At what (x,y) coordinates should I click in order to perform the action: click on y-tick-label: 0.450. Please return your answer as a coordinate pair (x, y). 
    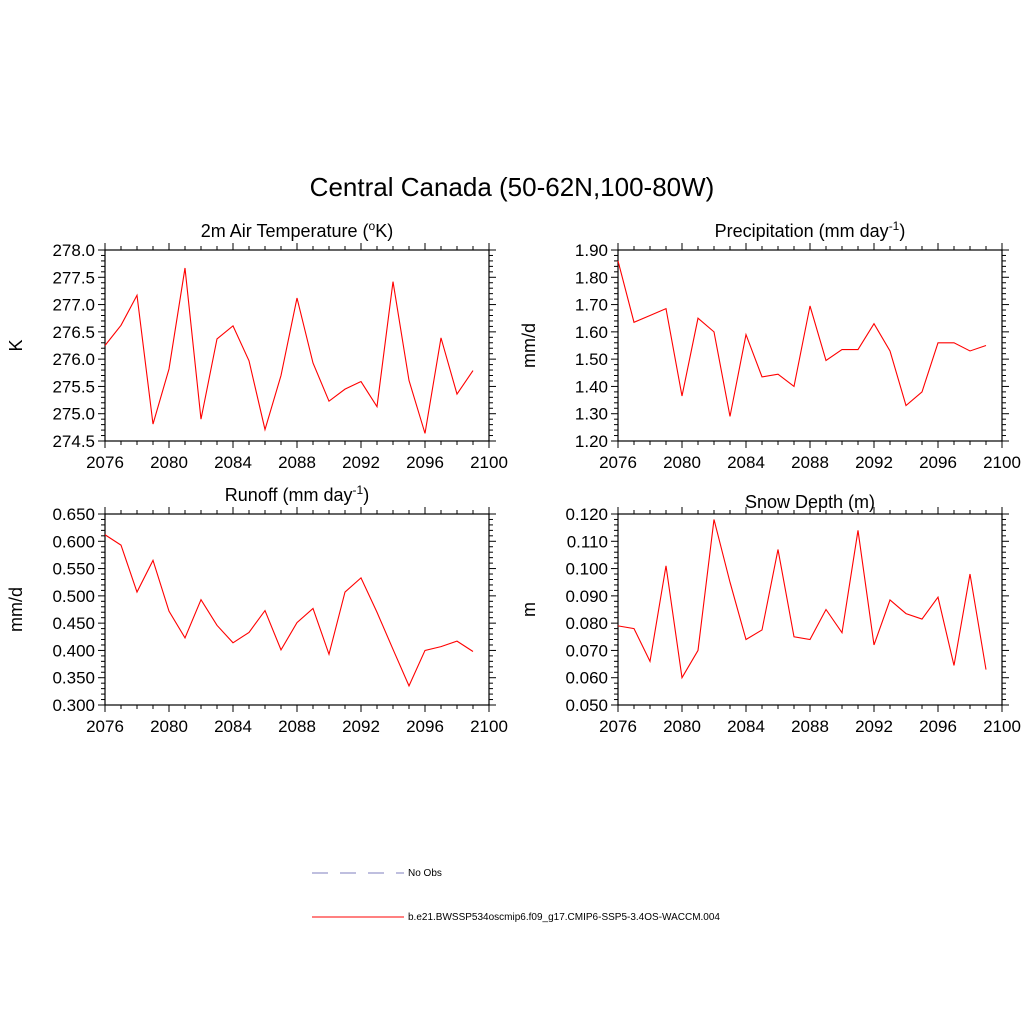
    Looking at the image, I should click on (73, 623).